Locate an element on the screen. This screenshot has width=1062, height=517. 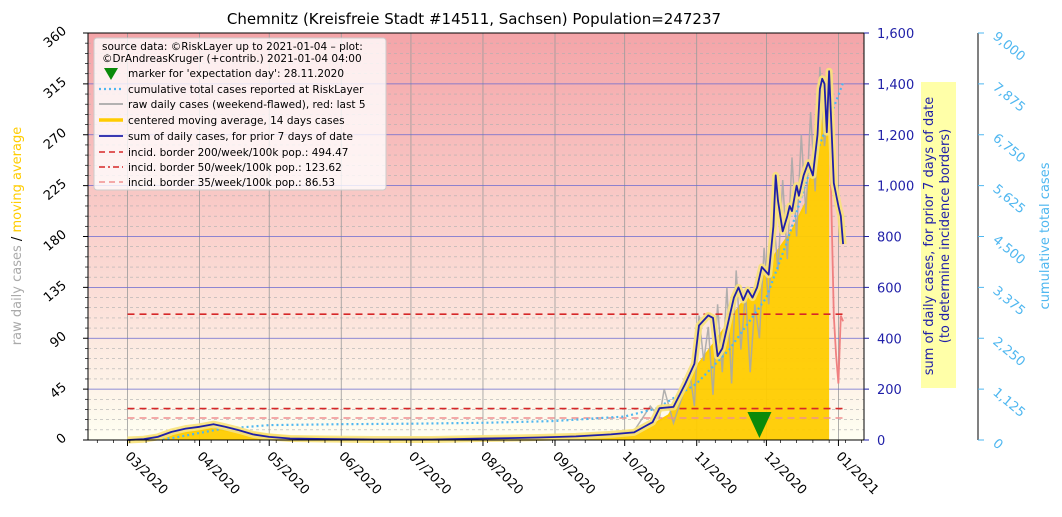
cumulative-axis-label: cumulative total cases is located at coordinates (1045, 235).